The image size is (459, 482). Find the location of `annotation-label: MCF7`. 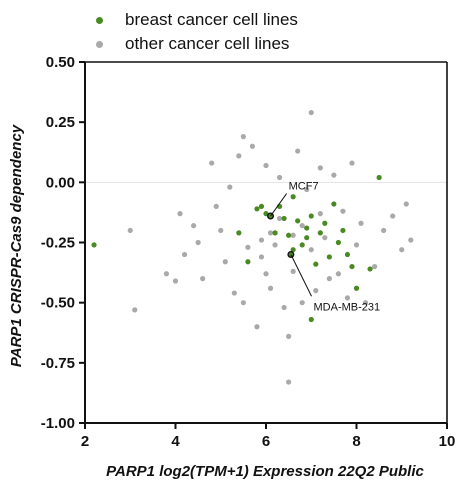

annotation-label: MCF7 is located at coordinates (304, 187).